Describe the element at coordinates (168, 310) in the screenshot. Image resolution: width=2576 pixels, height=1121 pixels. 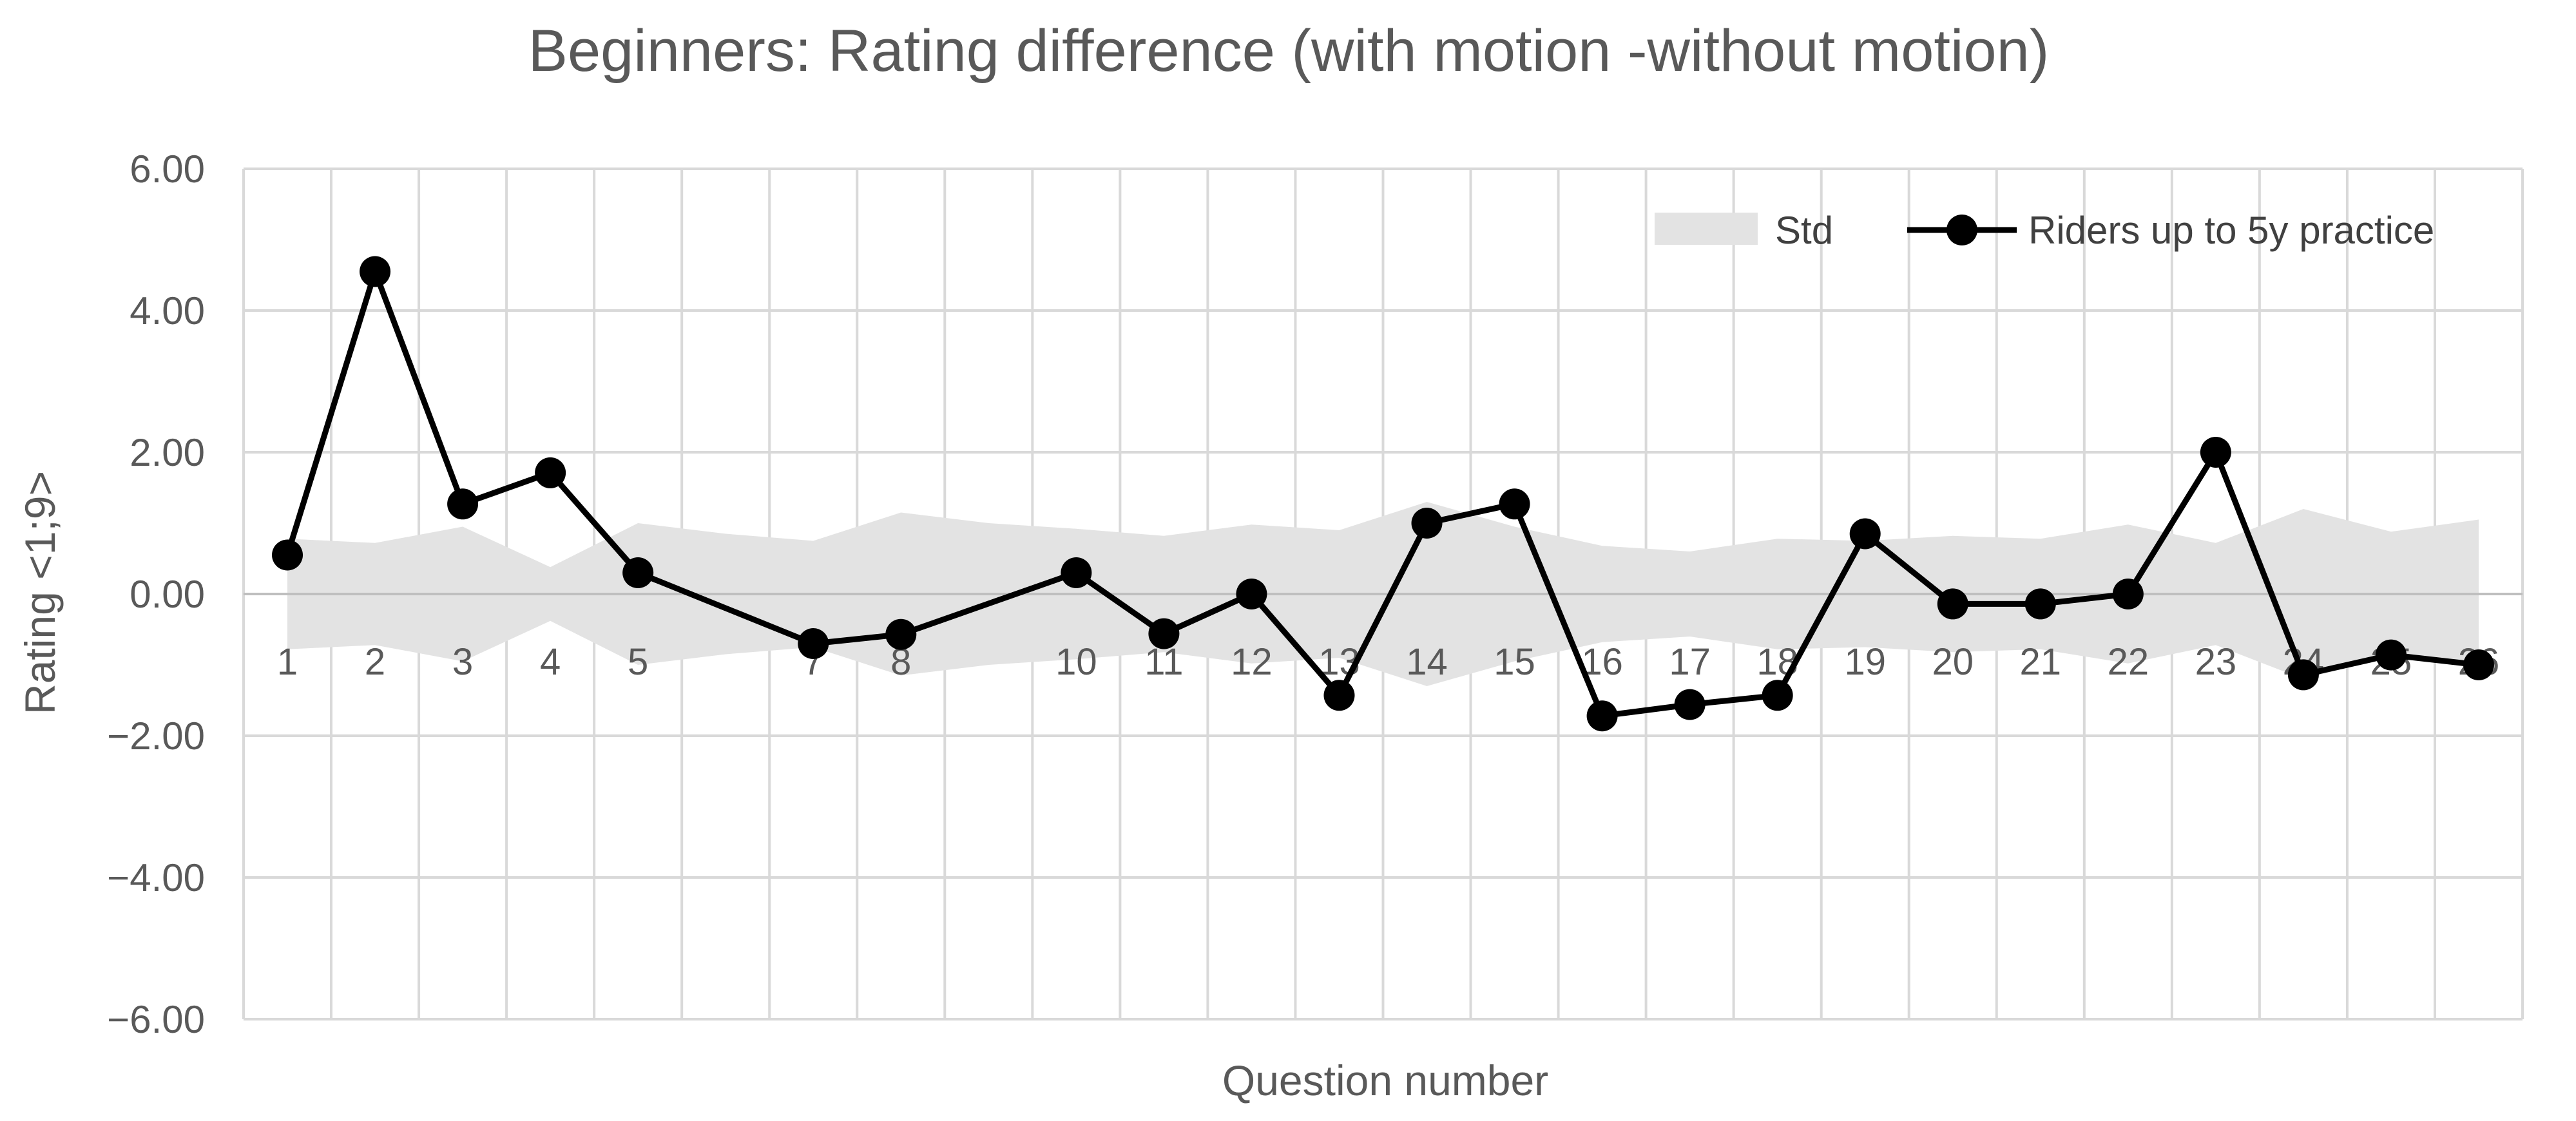
I see `y-tick-label: 4.00` at that location.